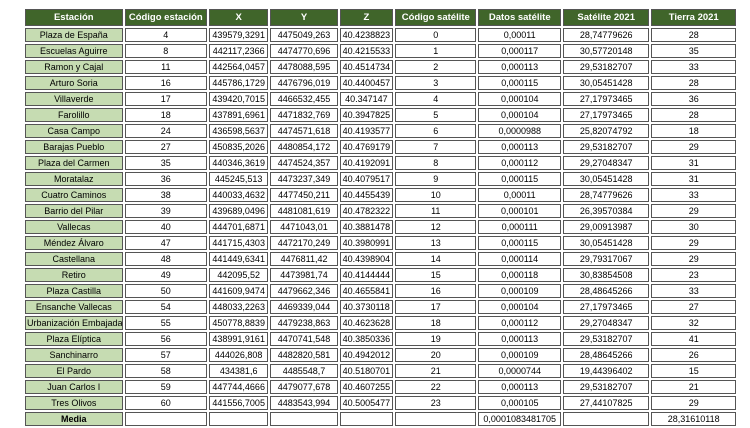  Describe the element at coordinates (239, 147) in the screenshot. I see `table-cell-x: 450835,2026` at that location.